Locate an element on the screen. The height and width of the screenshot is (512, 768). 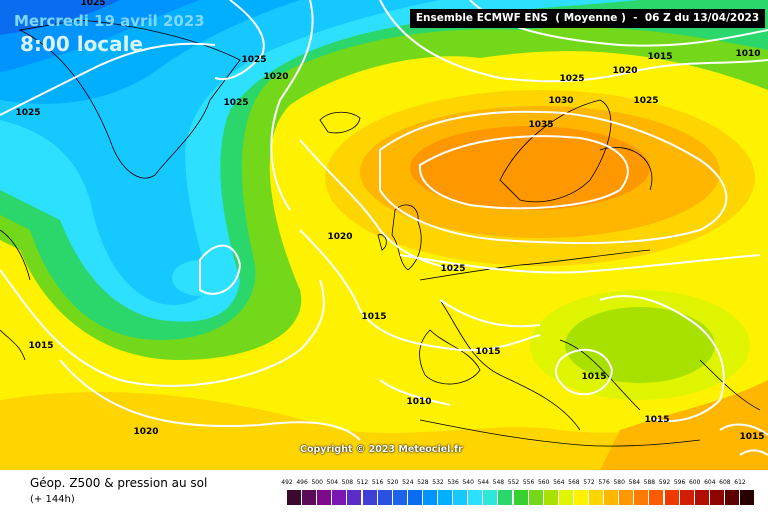
scale-label: 528 is located at coordinates (423, 482).